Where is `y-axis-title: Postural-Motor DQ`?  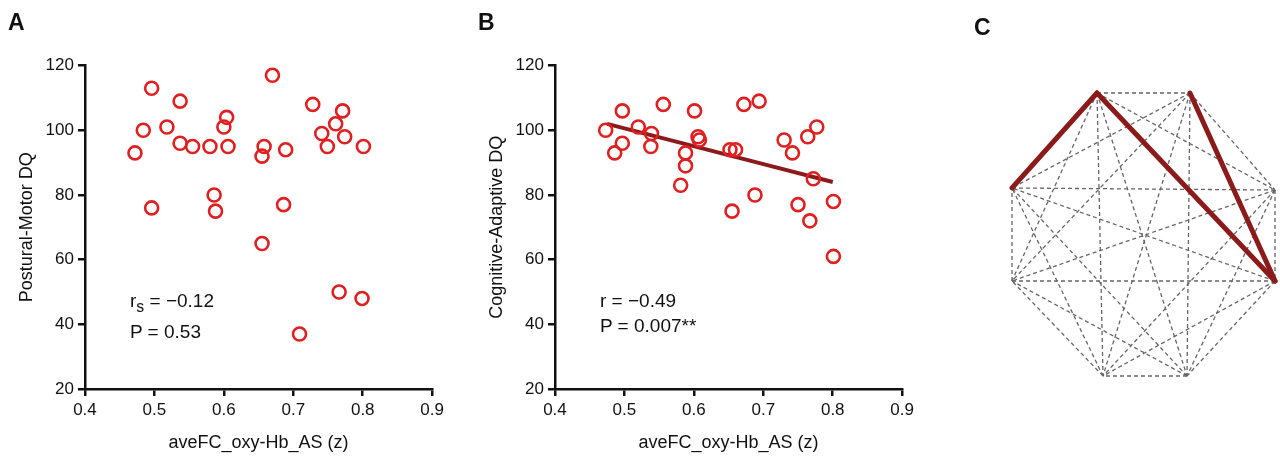 y-axis-title: Postural-Motor DQ is located at coordinates (25, 227).